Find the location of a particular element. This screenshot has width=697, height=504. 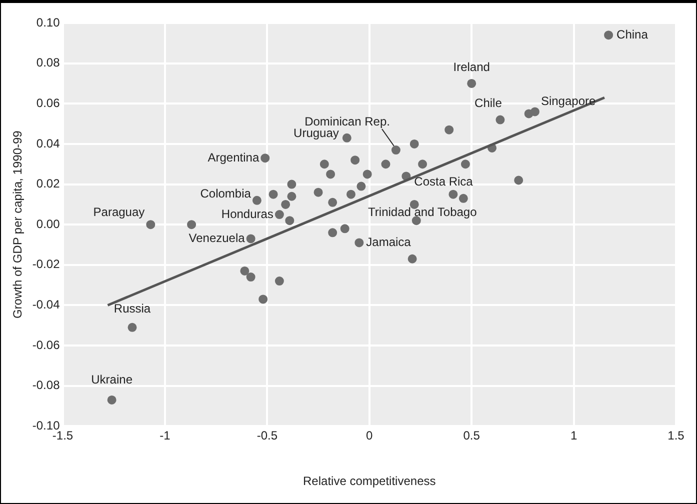

x-tick-label: -1 is located at coordinates (165, 435).